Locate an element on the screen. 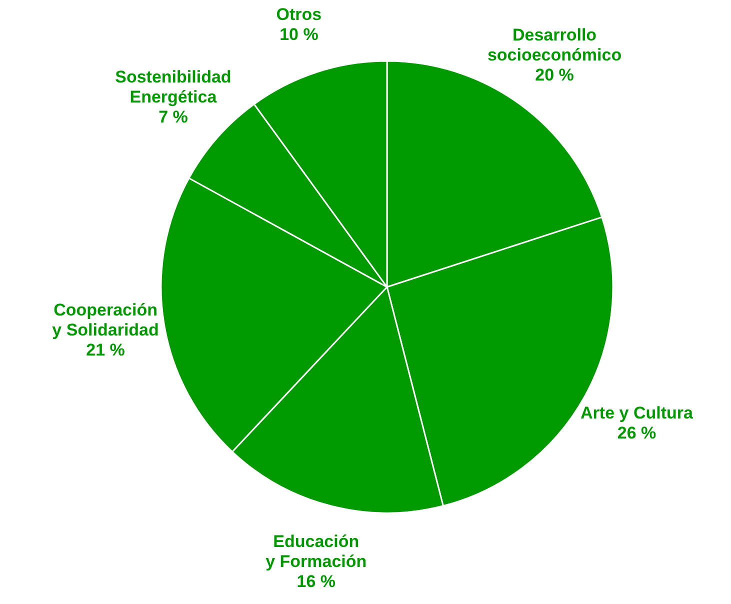 The height and width of the screenshot is (604, 731). data-label: 7 % is located at coordinates (173, 118).